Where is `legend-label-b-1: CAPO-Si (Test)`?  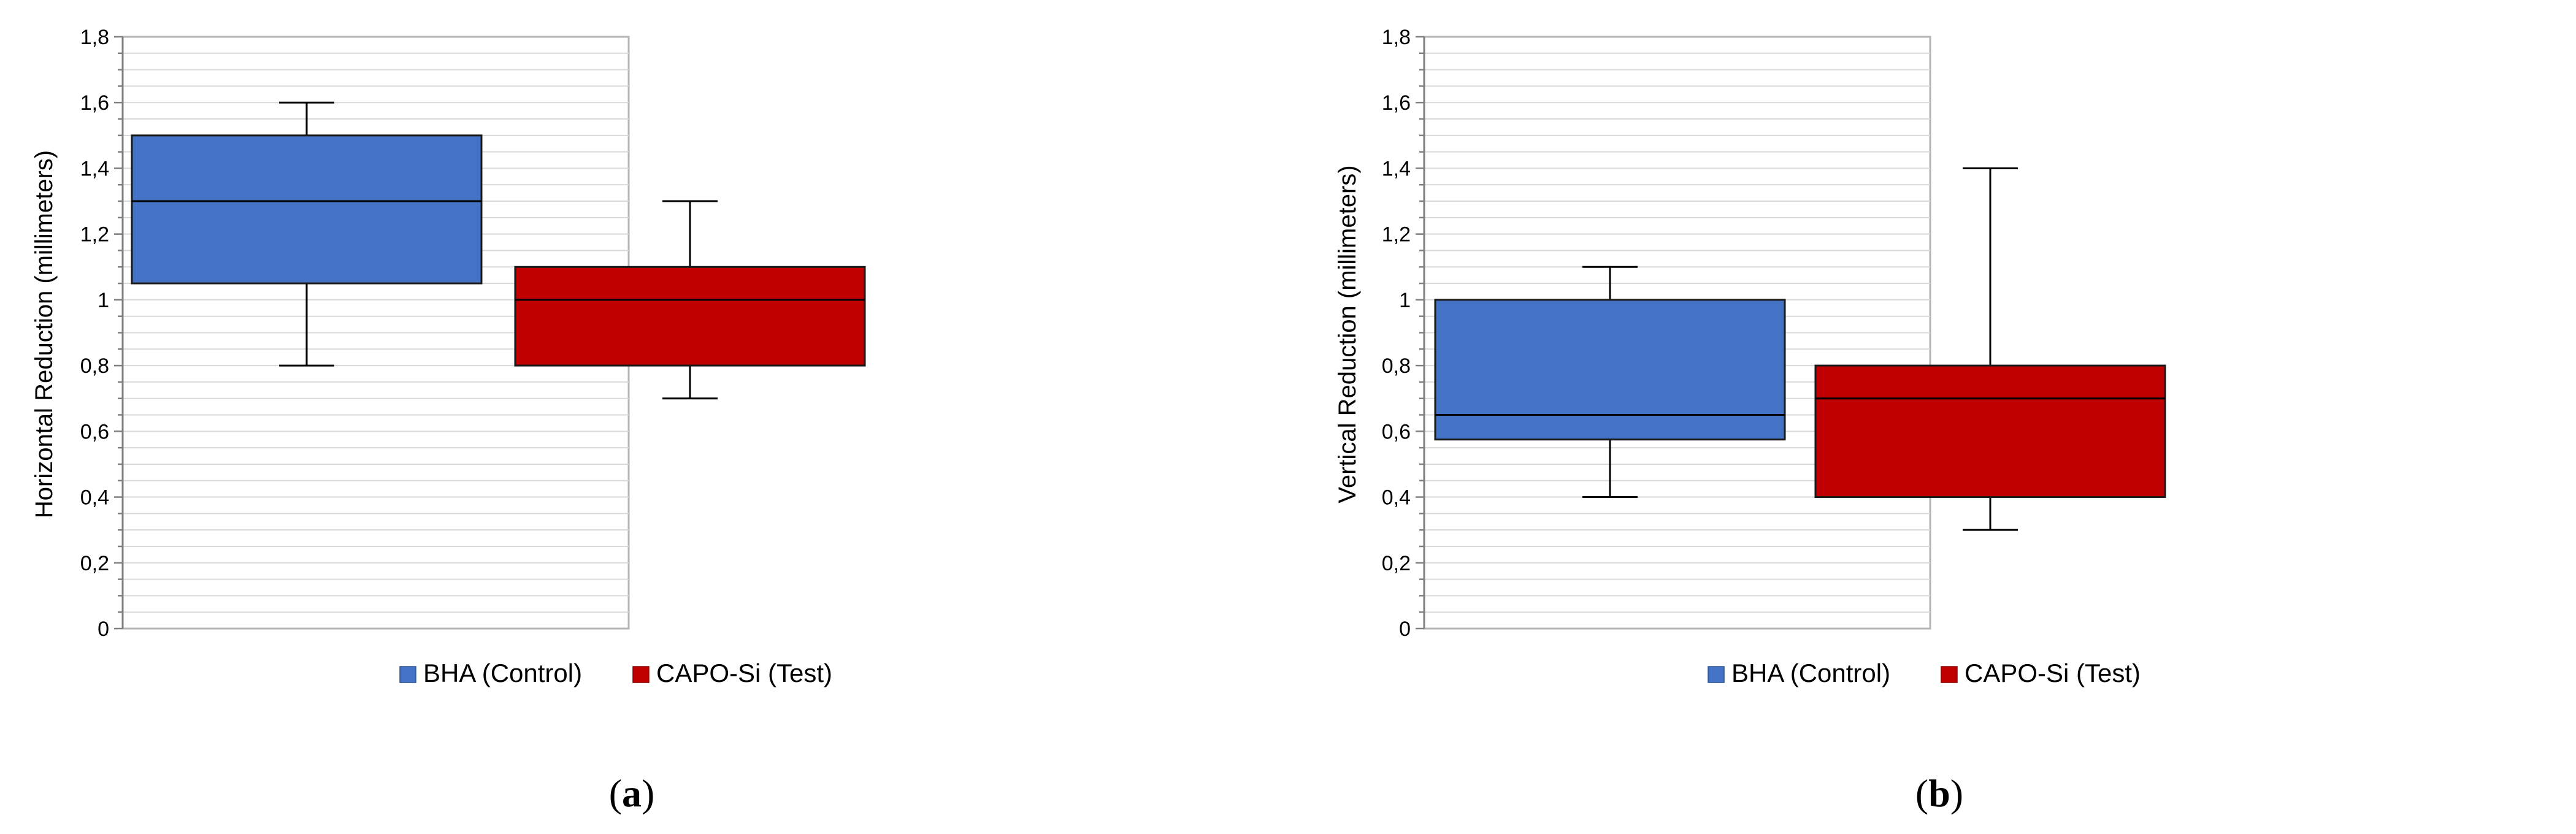
legend-label-b-1: CAPO-Si (Test) is located at coordinates (2053, 673).